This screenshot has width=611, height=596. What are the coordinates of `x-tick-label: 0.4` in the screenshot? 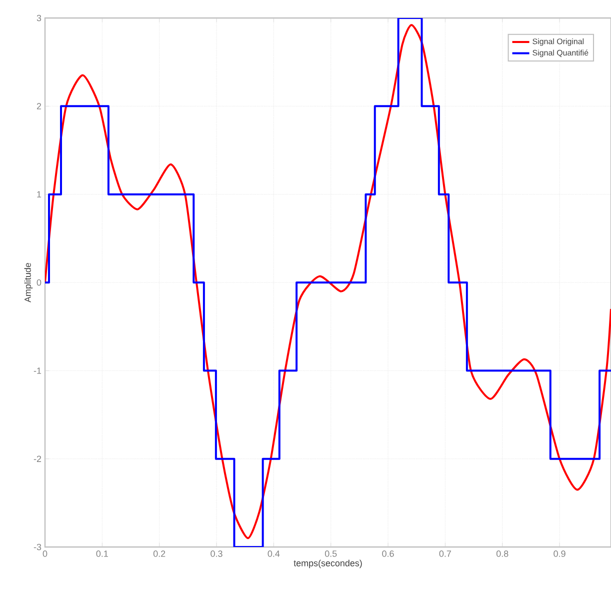 It's located at (274, 553).